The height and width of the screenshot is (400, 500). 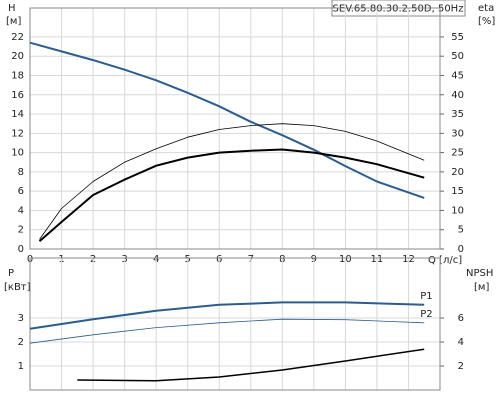 What do you see at coordinates (457, 114) in the screenshot?
I see `y2-tick-label: 35` at bounding box center [457, 114].